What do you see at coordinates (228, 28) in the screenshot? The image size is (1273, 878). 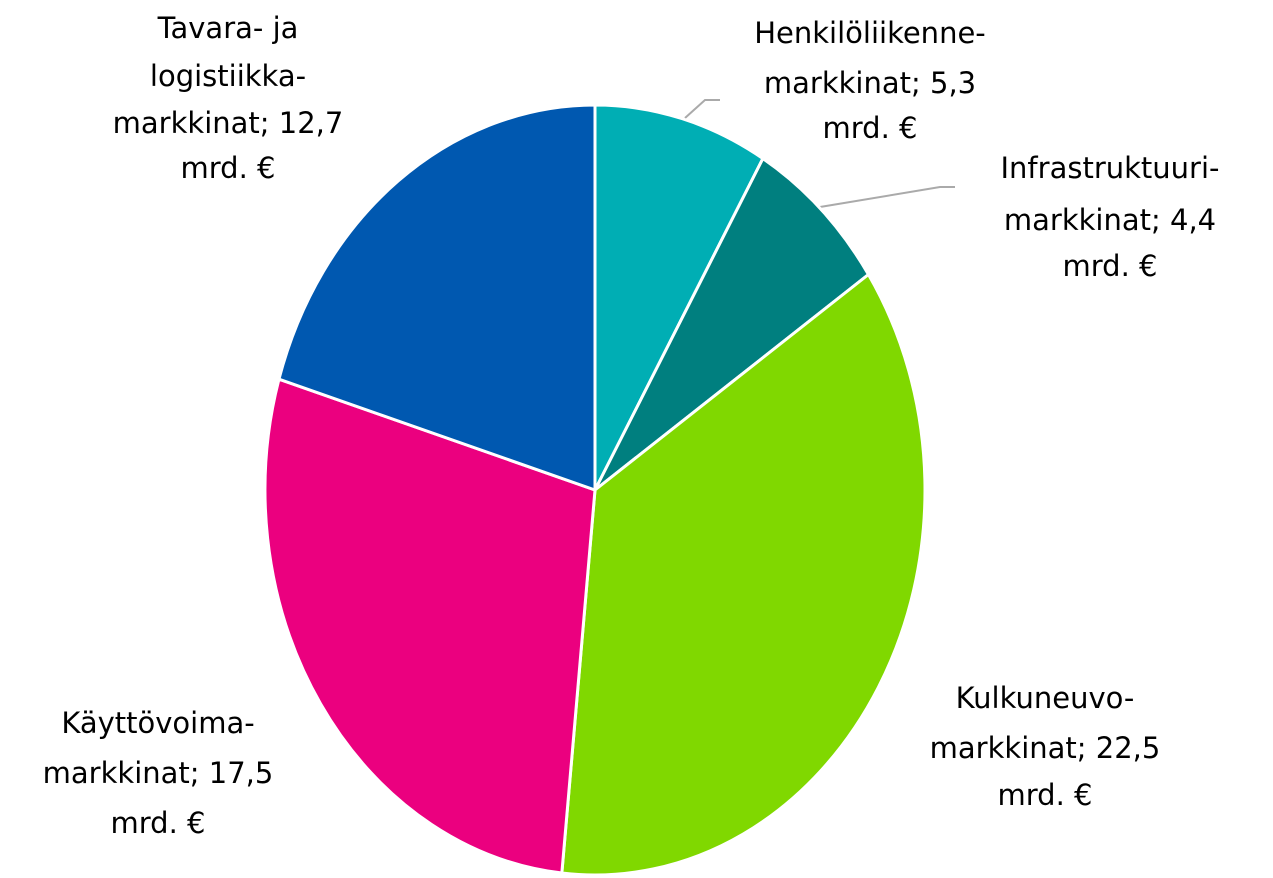 I see `data-label: Tavara- ja` at bounding box center [228, 28].